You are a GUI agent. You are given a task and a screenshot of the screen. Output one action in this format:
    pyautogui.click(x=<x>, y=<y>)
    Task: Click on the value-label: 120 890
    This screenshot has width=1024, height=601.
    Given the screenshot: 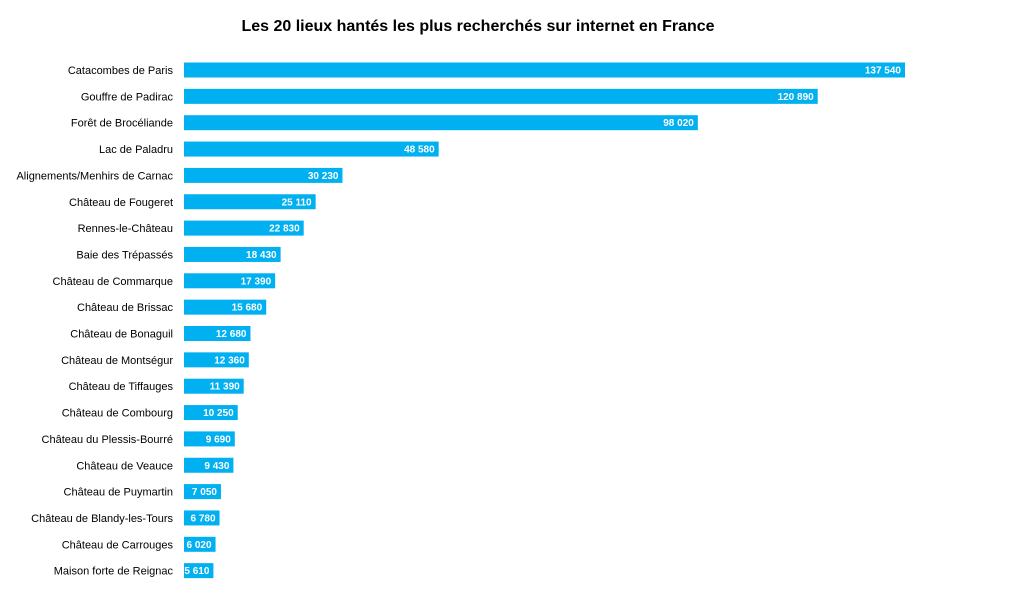 What is the action you would take?
    pyautogui.click(x=796, y=97)
    